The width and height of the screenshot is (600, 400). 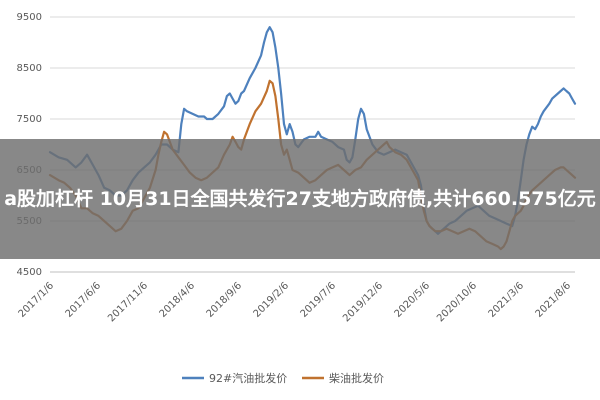 What do you see at coordinates (356, 378) in the screenshot?
I see `legend-label-2: 柴油批发价` at bounding box center [356, 378].